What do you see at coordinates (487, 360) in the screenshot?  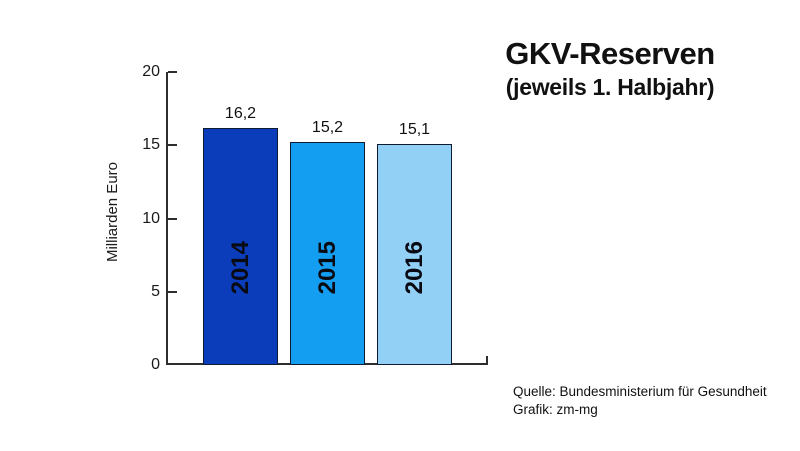 I see `x-axis-end-tick` at bounding box center [487, 360].